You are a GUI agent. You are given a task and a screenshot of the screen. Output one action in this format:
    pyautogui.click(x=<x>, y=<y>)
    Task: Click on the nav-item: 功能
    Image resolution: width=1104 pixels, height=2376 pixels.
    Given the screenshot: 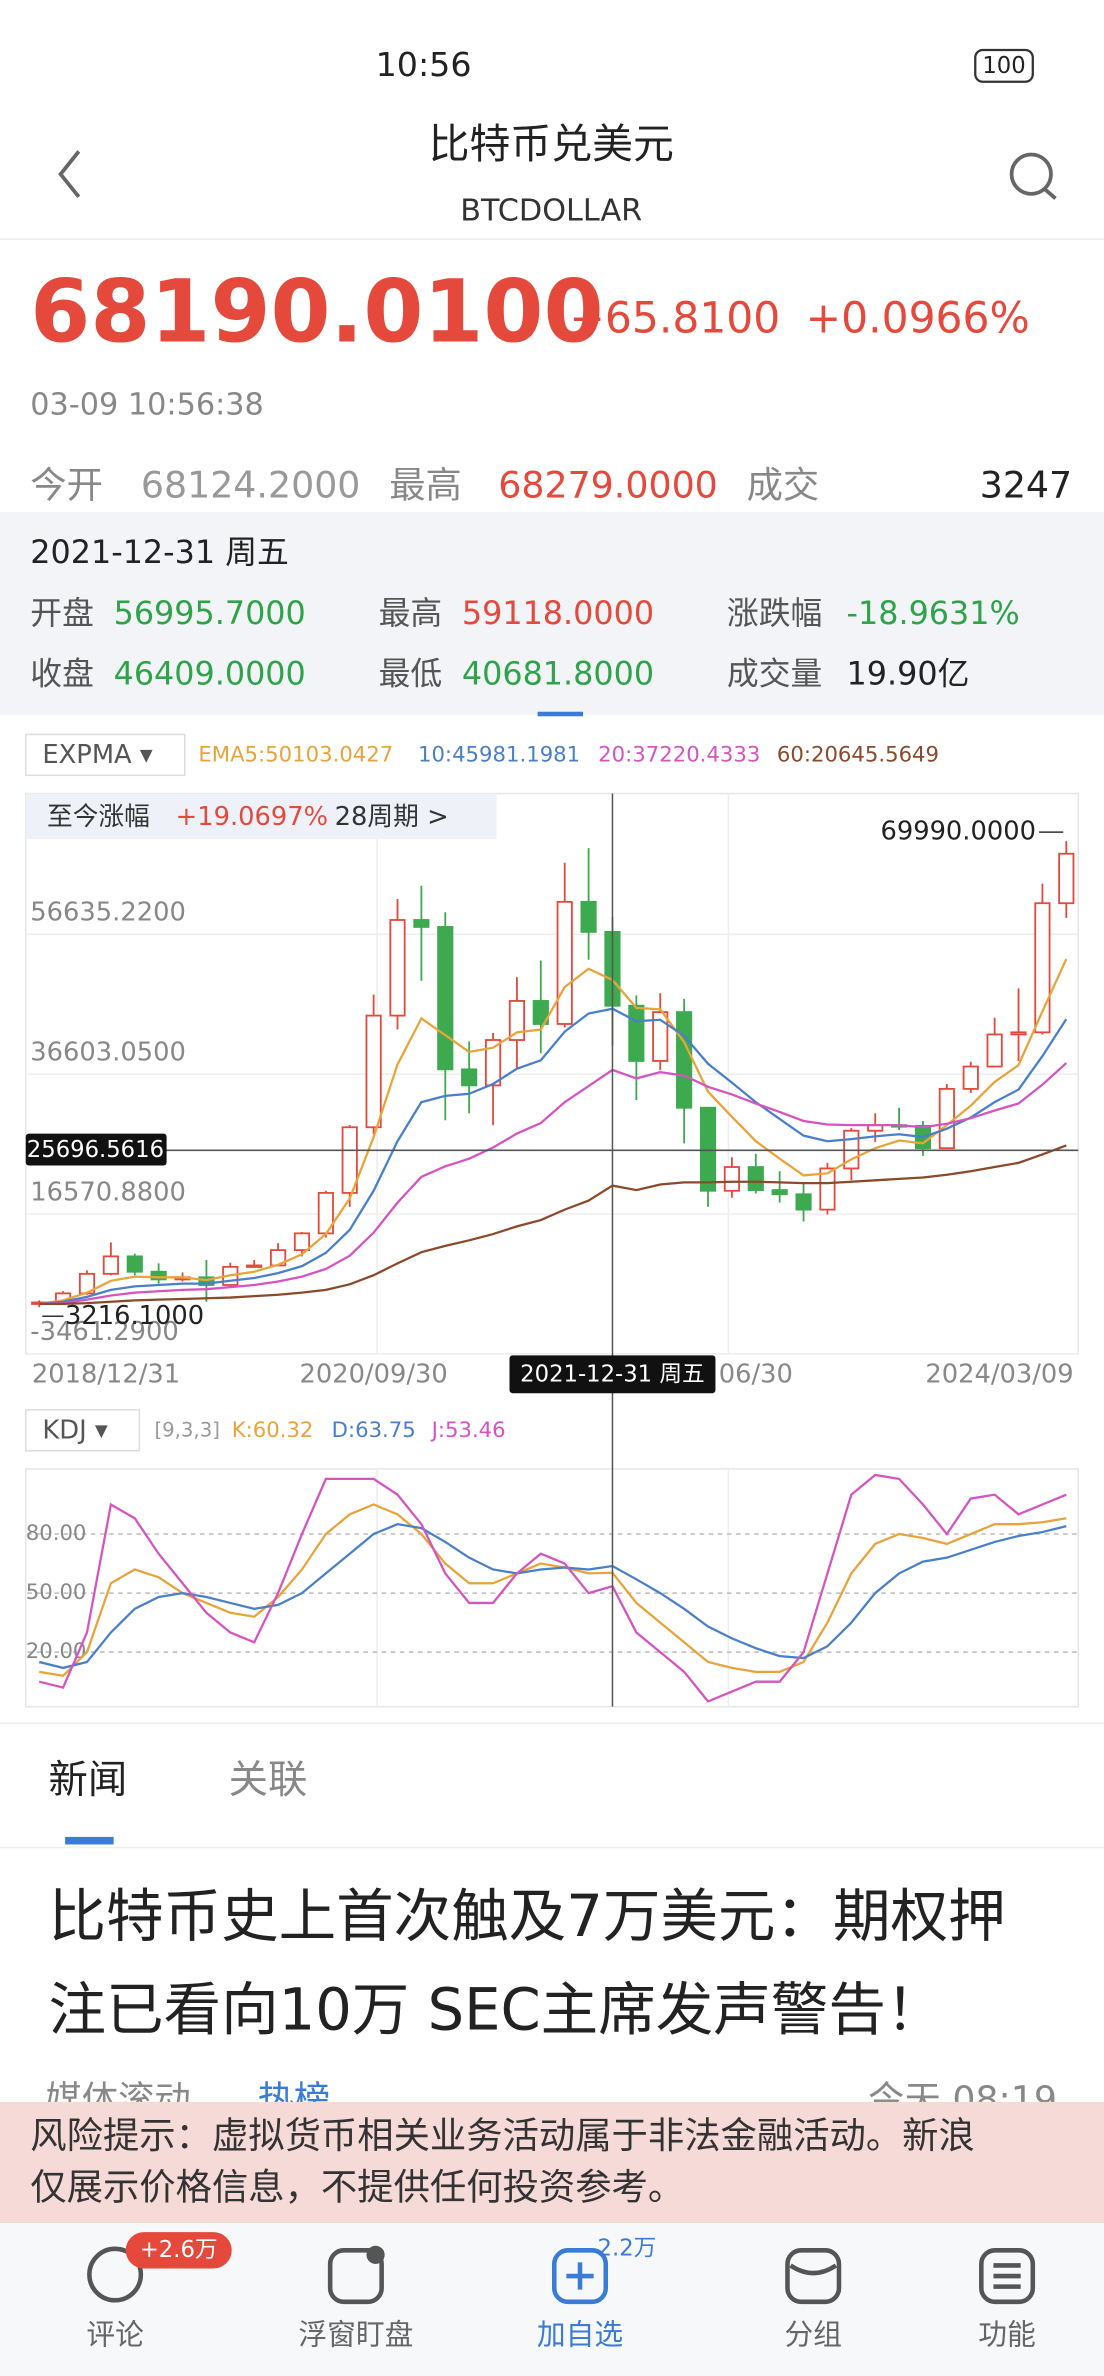 What is the action you would take?
    pyautogui.click(x=1007, y=2300)
    